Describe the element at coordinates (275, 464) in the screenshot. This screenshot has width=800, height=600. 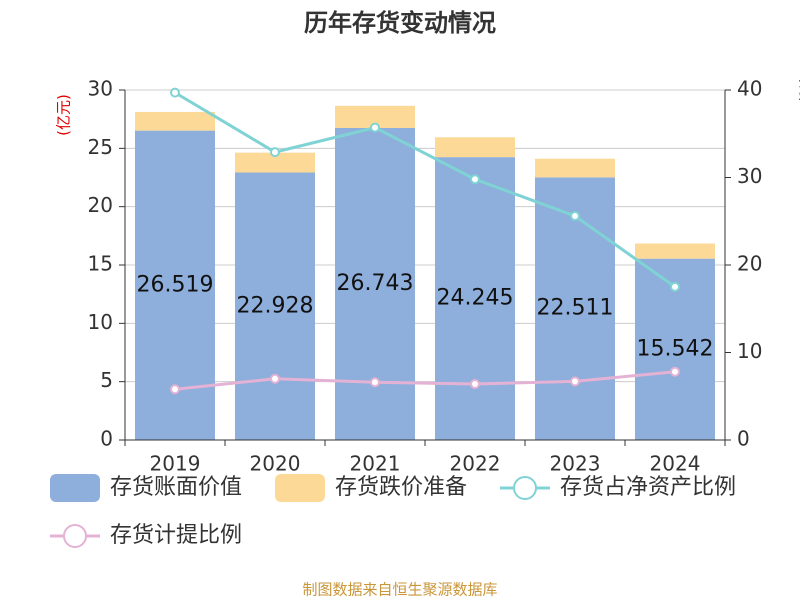
I see `x-tick-label: 2020` at that location.